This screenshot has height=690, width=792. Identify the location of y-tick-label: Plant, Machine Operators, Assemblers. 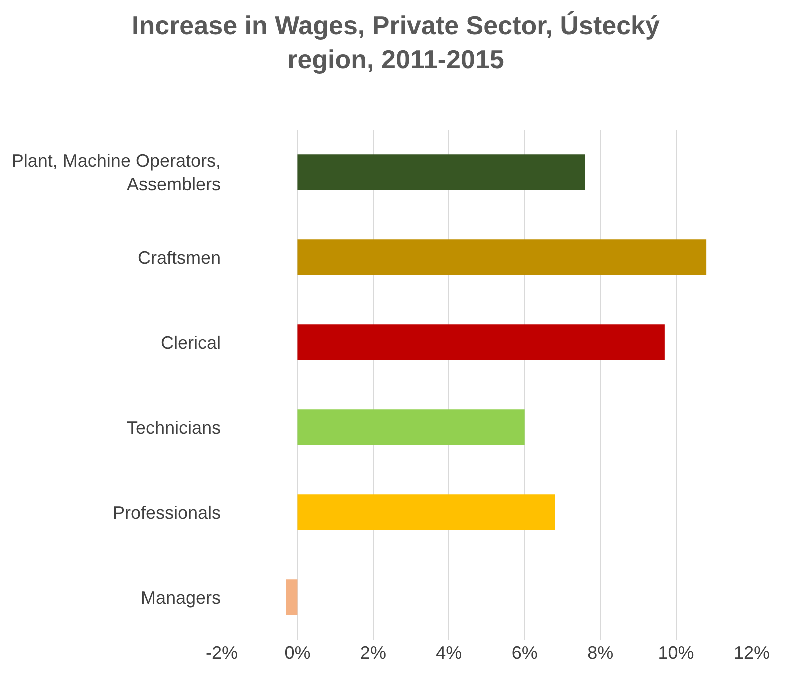
(116, 172).